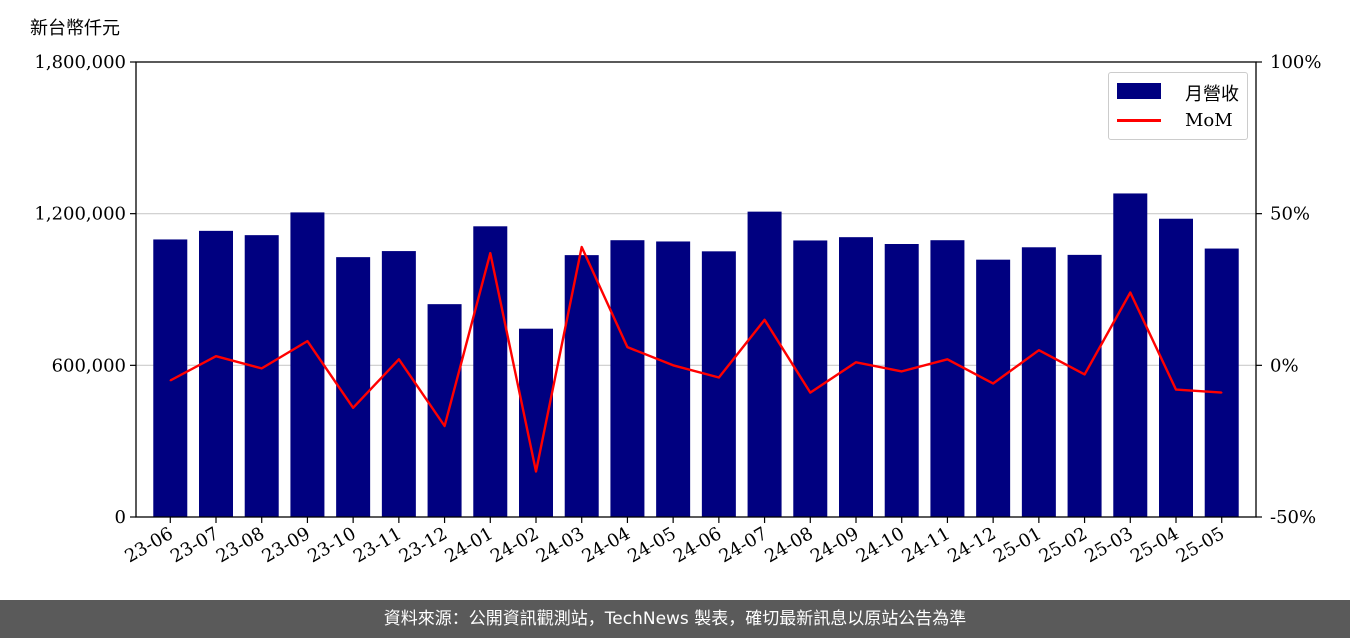 This screenshot has height=638, width=1350. I want to click on left-tick-label: 1,800,000, so click(80, 62).